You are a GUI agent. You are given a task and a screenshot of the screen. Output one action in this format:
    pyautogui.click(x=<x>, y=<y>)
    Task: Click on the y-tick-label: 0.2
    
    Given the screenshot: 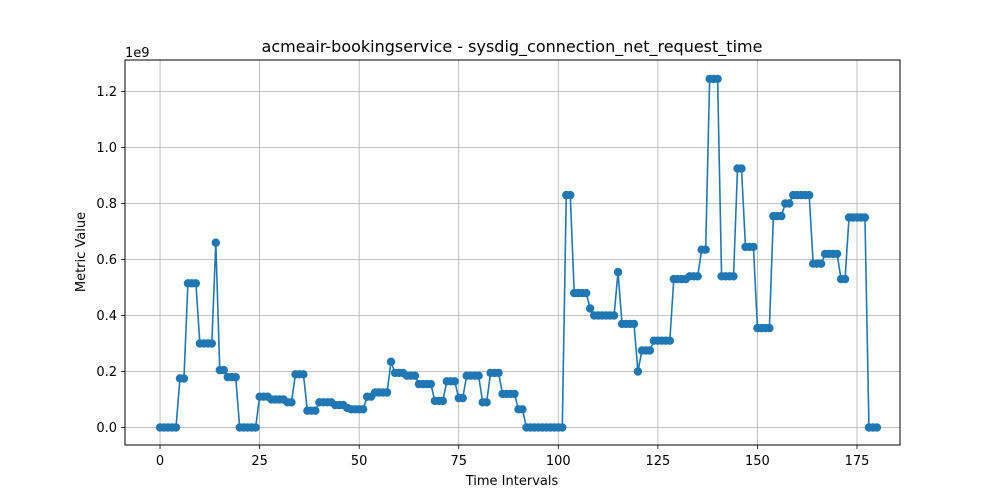 What is the action you would take?
    pyautogui.click(x=106, y=372)
    